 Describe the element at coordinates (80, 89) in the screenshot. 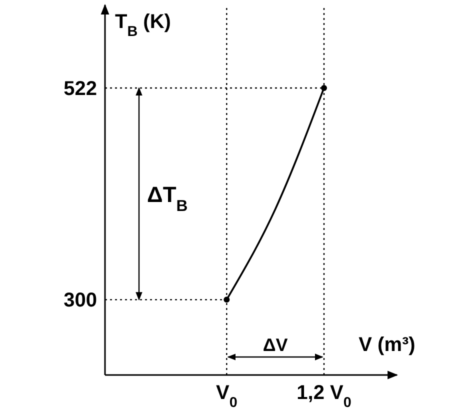

I see `y-tick-label: 522` at that location.